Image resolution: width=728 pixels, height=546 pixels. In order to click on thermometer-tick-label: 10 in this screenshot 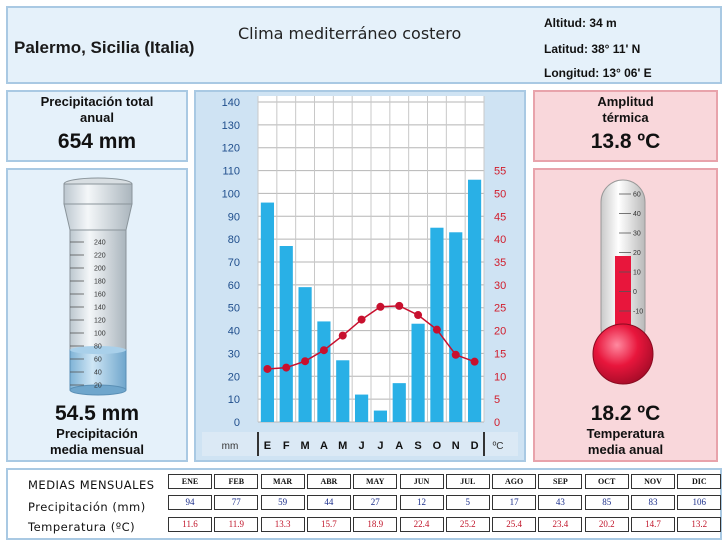, I will do `click(637, 273)`.